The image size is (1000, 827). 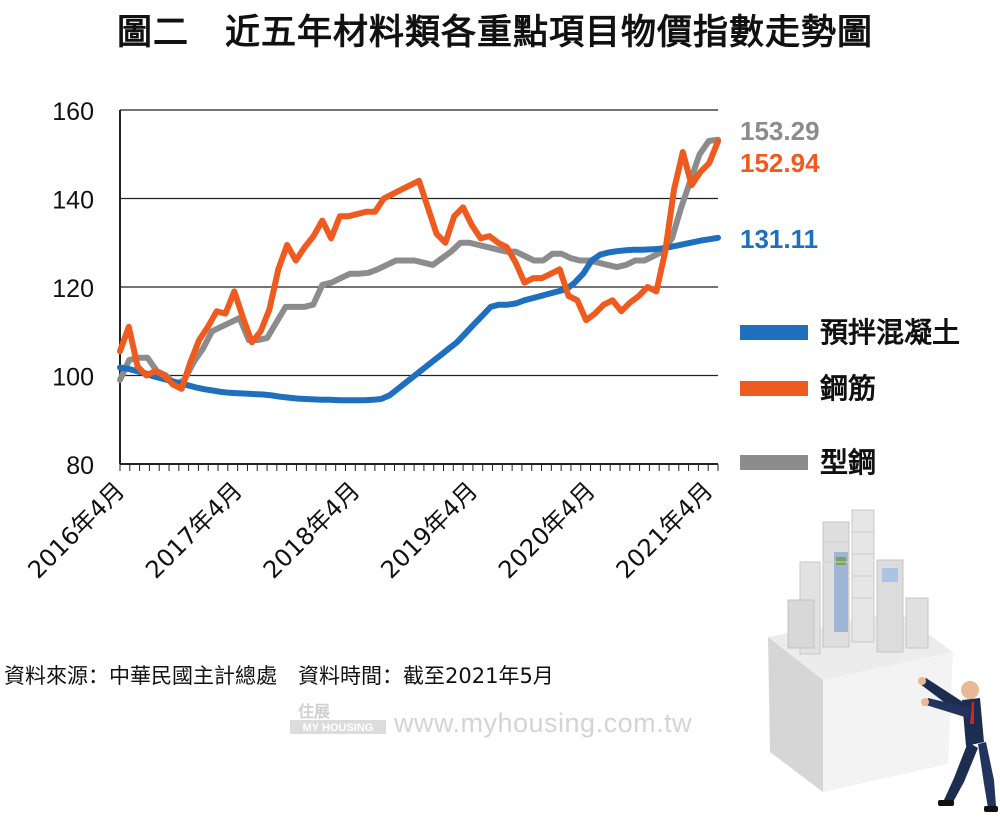 What do you see at coordinates (780, 163) in the screenshot?
I see `end-value-label: 152.94` at bounding box center [780, 163].